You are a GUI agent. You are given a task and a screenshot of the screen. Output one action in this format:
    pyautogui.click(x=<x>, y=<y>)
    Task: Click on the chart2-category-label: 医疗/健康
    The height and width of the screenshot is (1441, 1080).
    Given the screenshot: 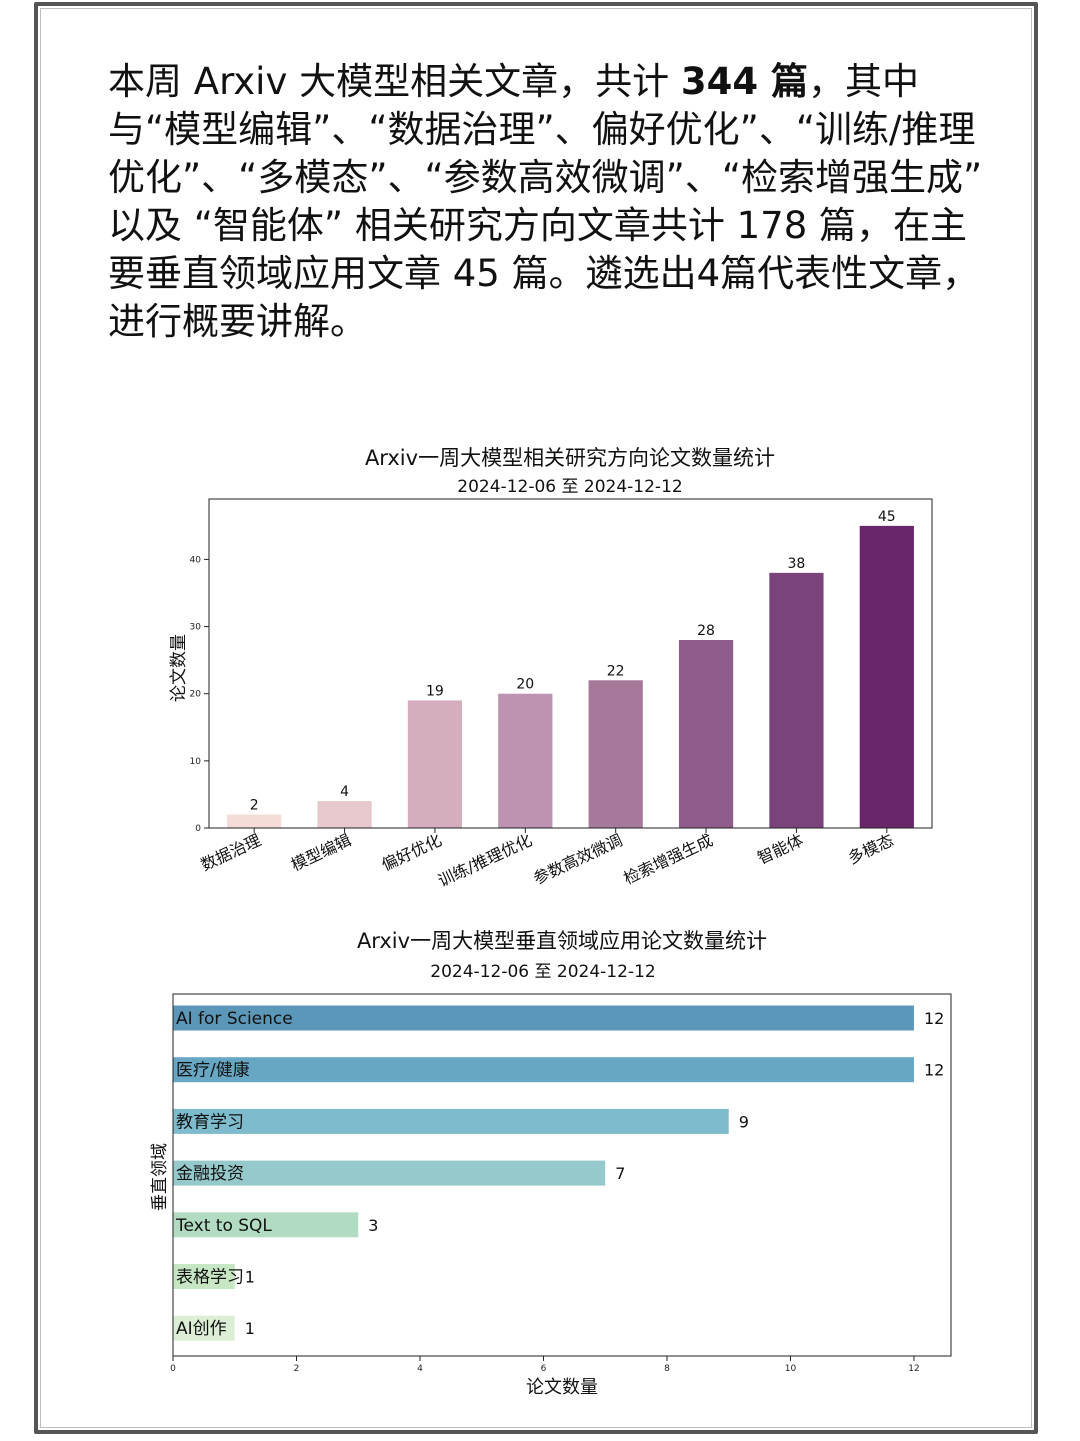 What is the action you would take?
    pyautogui.click(x=213, y=1071)
    